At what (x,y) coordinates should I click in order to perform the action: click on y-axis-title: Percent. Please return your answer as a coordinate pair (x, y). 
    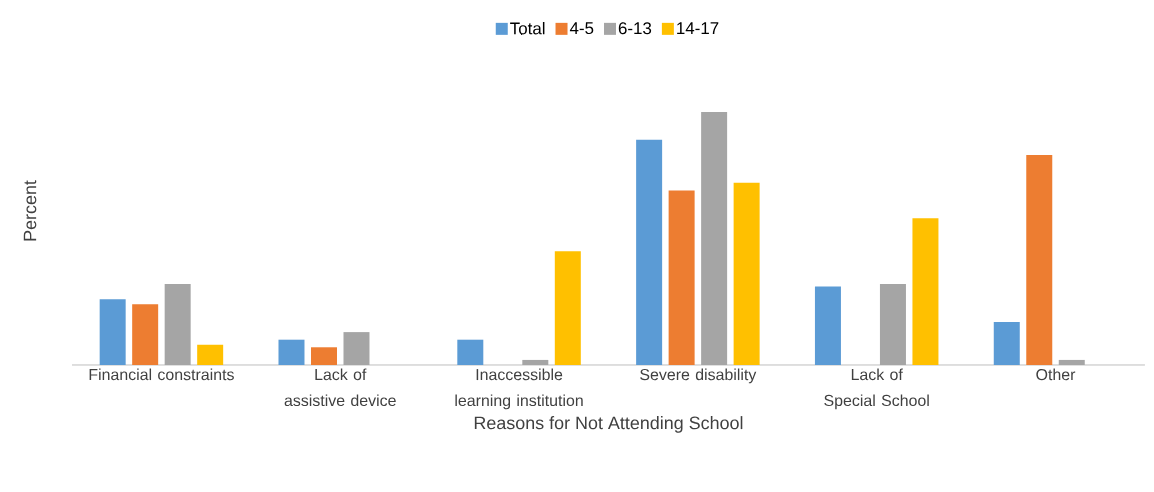
    Looking at the image, I should click on (30, 210).